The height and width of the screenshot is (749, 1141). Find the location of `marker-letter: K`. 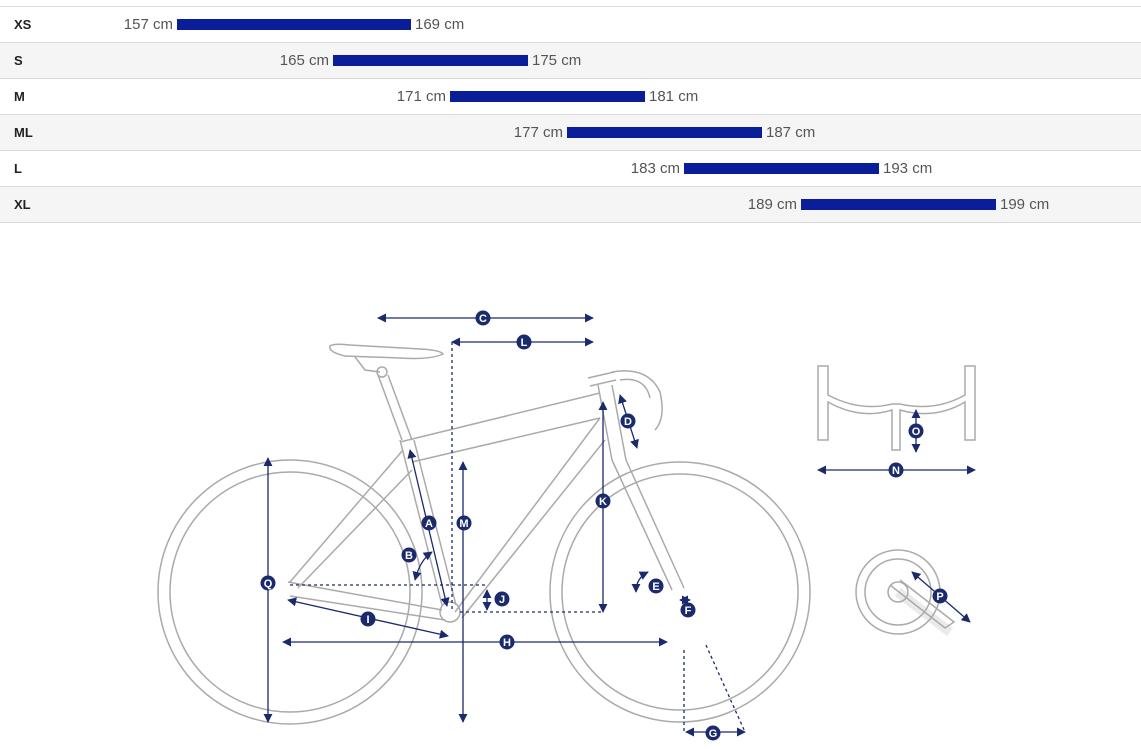

marker-letter: K is located at coordinates (603, 502).